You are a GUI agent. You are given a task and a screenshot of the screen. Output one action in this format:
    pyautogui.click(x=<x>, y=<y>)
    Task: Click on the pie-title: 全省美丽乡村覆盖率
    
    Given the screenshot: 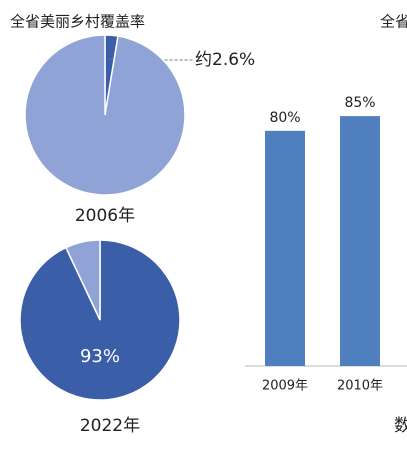 What is the action you would take?
    pyautogui.click(x=77, y=22)
    